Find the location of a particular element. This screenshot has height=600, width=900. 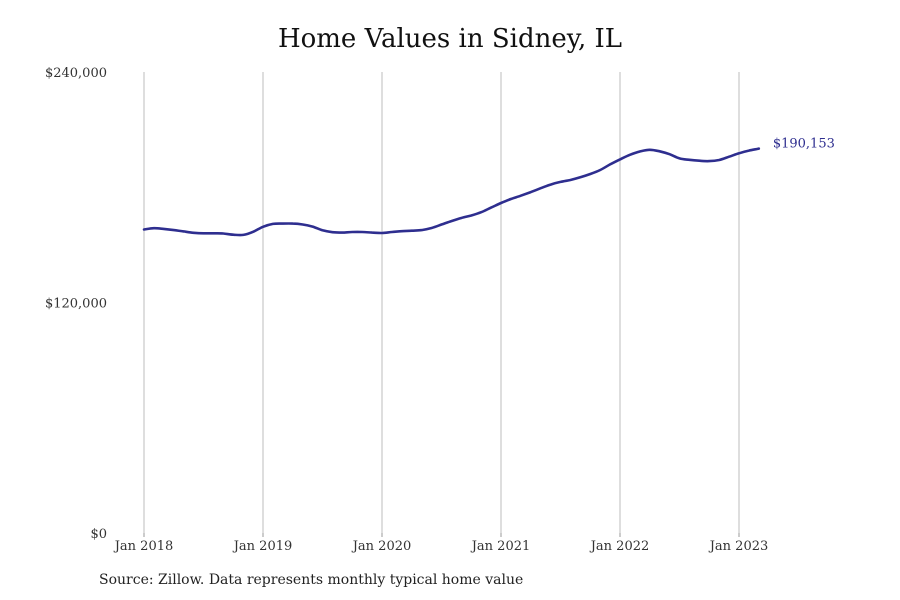

x-tick-label: Jan 2020 is located at coordinates (381, 546).